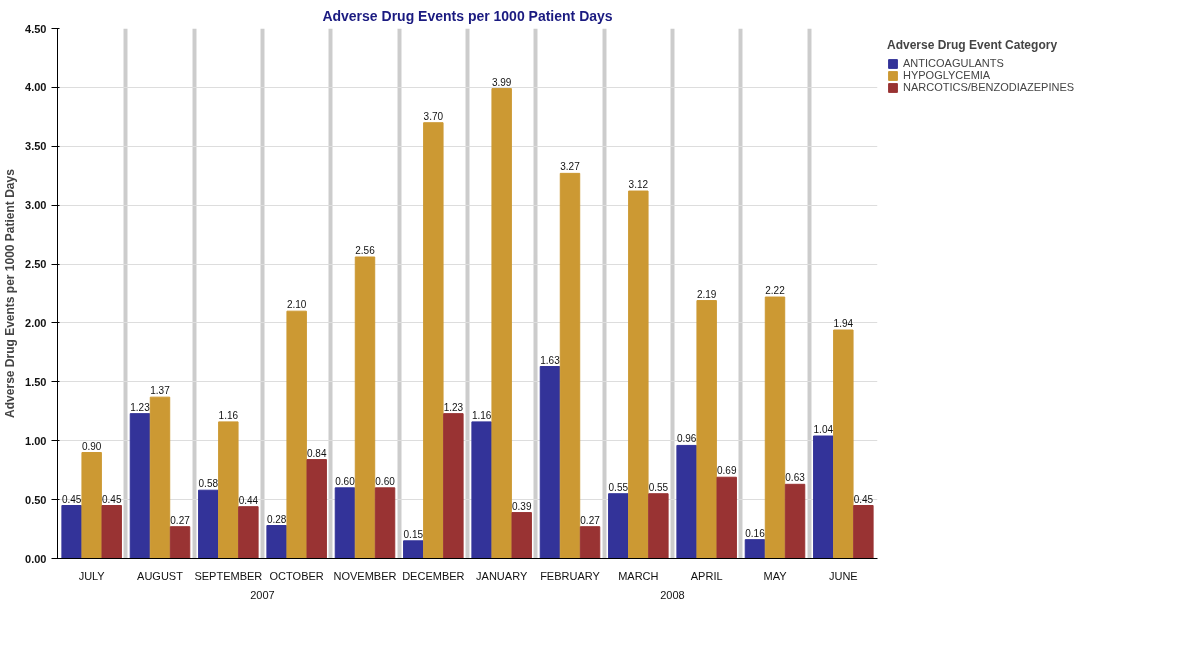  What do you see at coordinates (433, 575) in the screenshot?
I see `x-tick-label: DECEMBER` at bounding box center [433, 575].